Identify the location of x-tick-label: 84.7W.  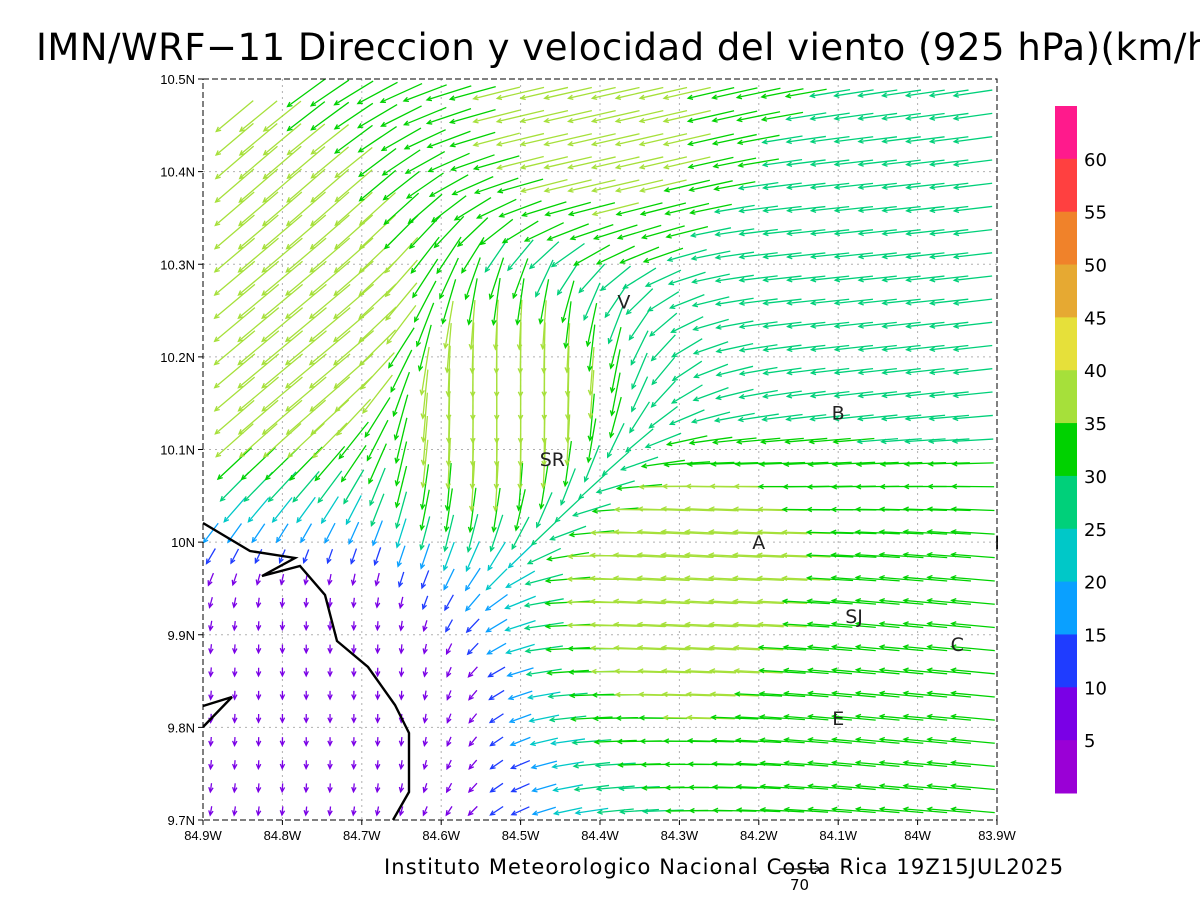
(362, 835).